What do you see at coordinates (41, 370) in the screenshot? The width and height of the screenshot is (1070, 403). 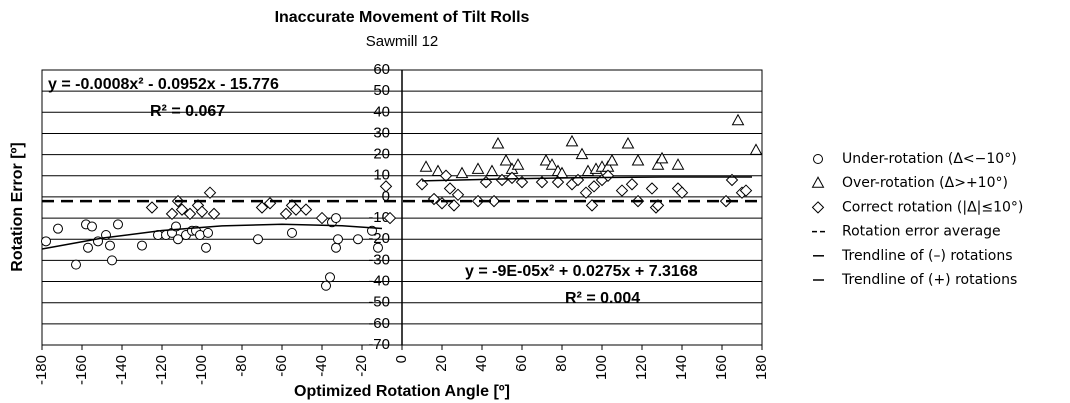 I see `x-tick-label: -180` at bounding box center [41, 370].